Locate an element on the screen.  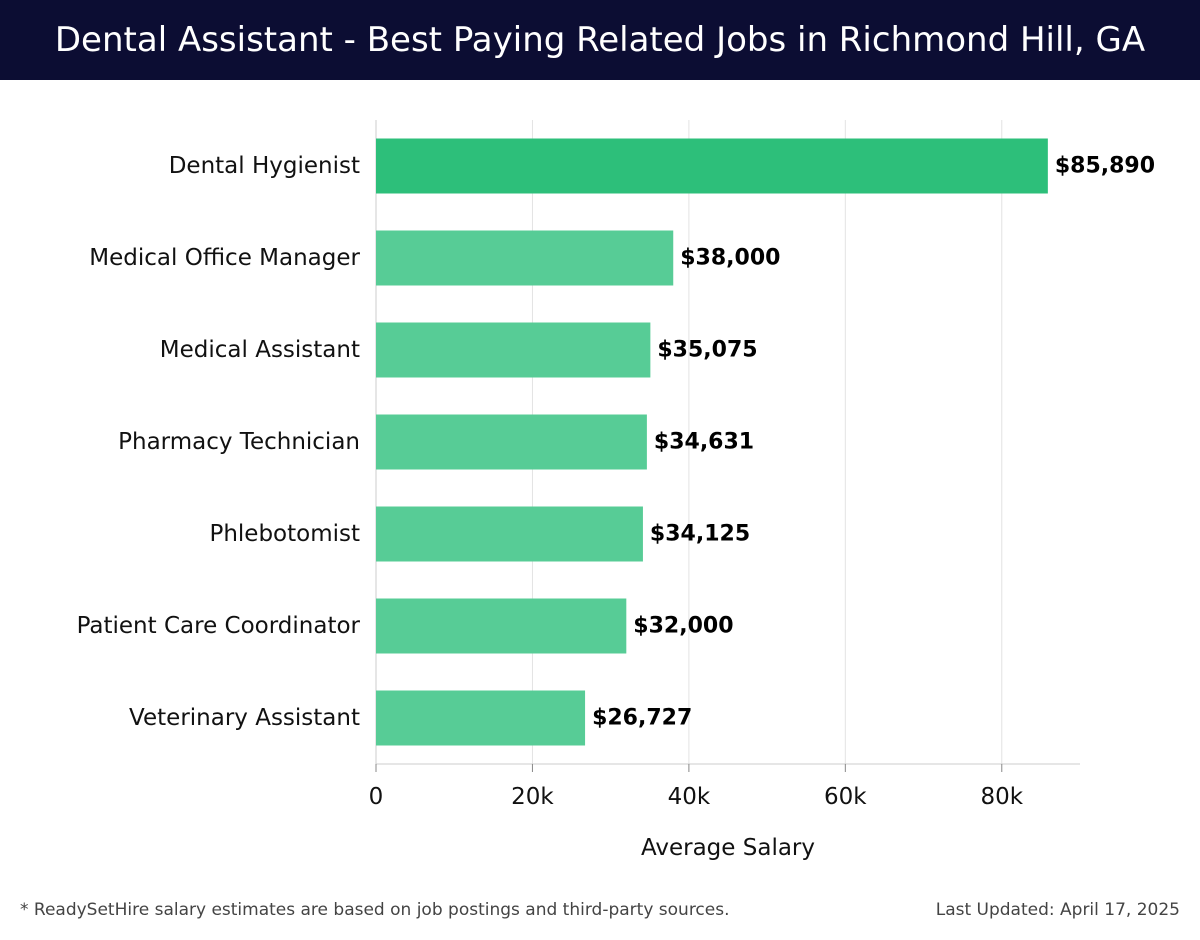
last-updated-text: Last Updated: April 17, 2025 is located at coordinates (1057, 910).